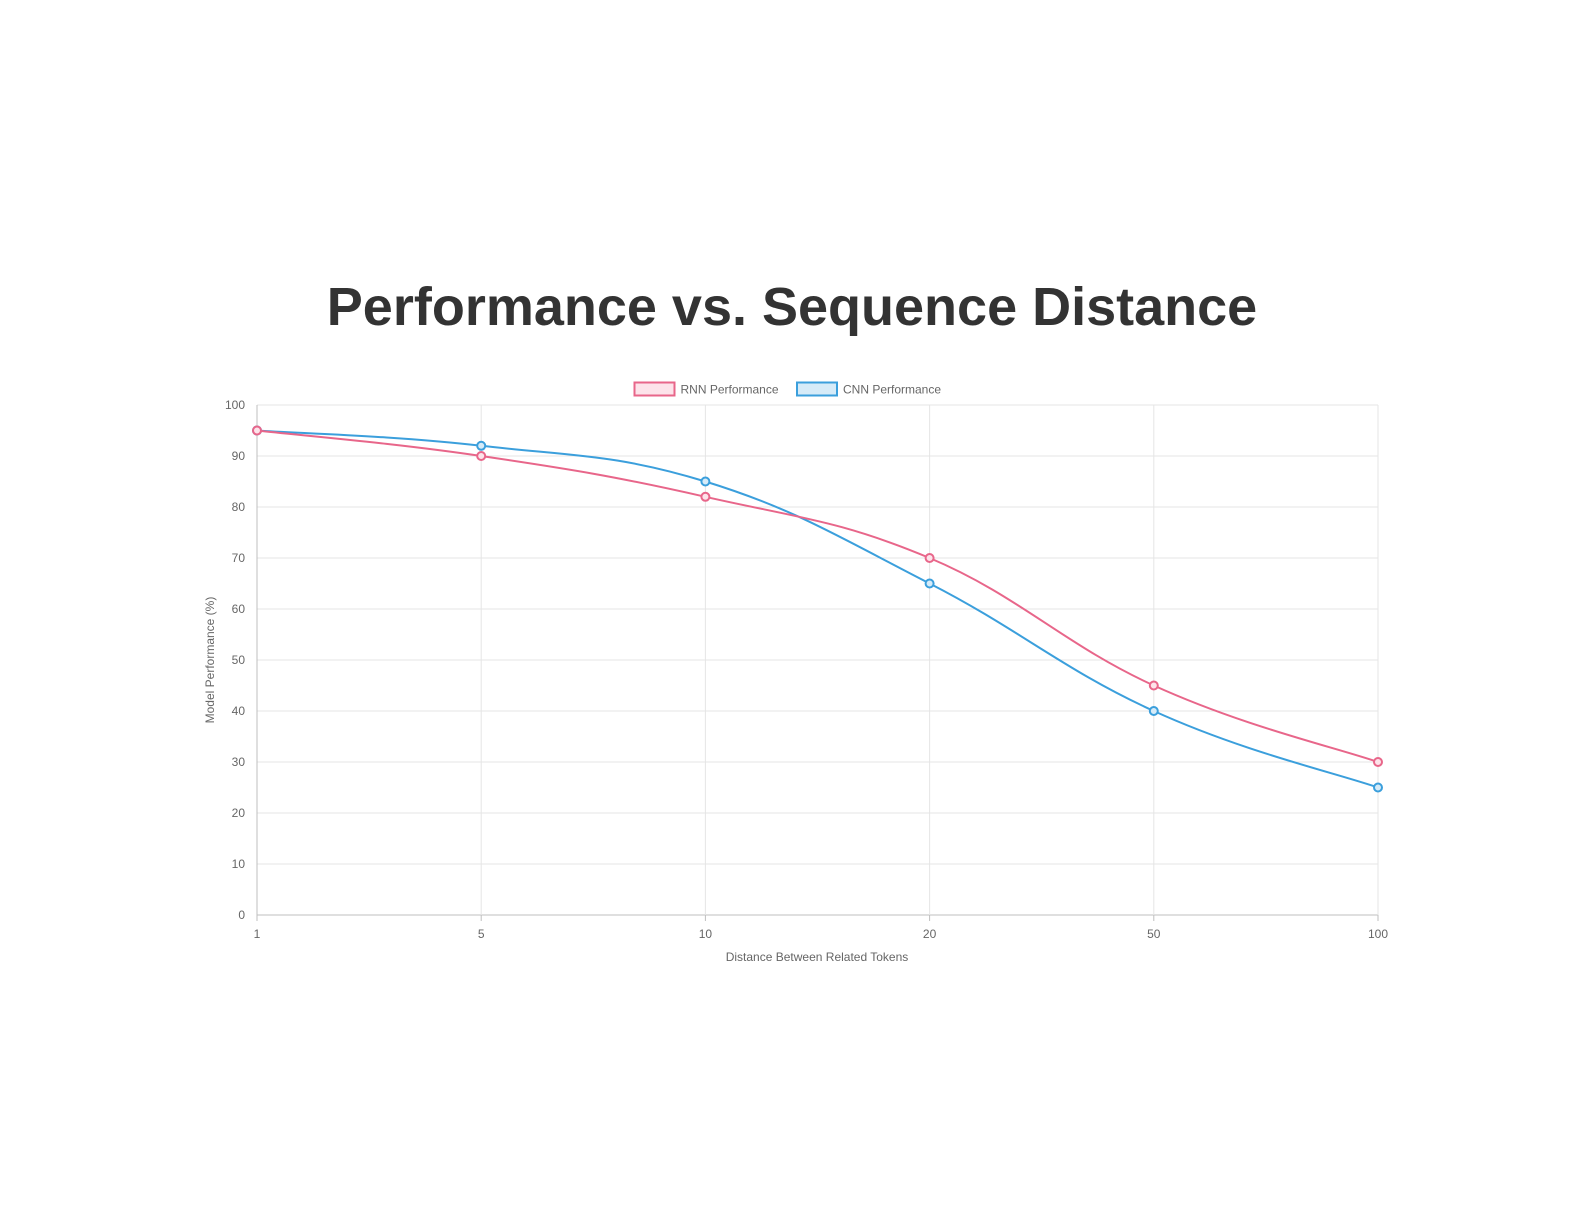 The image size is (1584, 1224). I want to click on x-axis-title: Distance Between Related Tokens, so click(817, 957).